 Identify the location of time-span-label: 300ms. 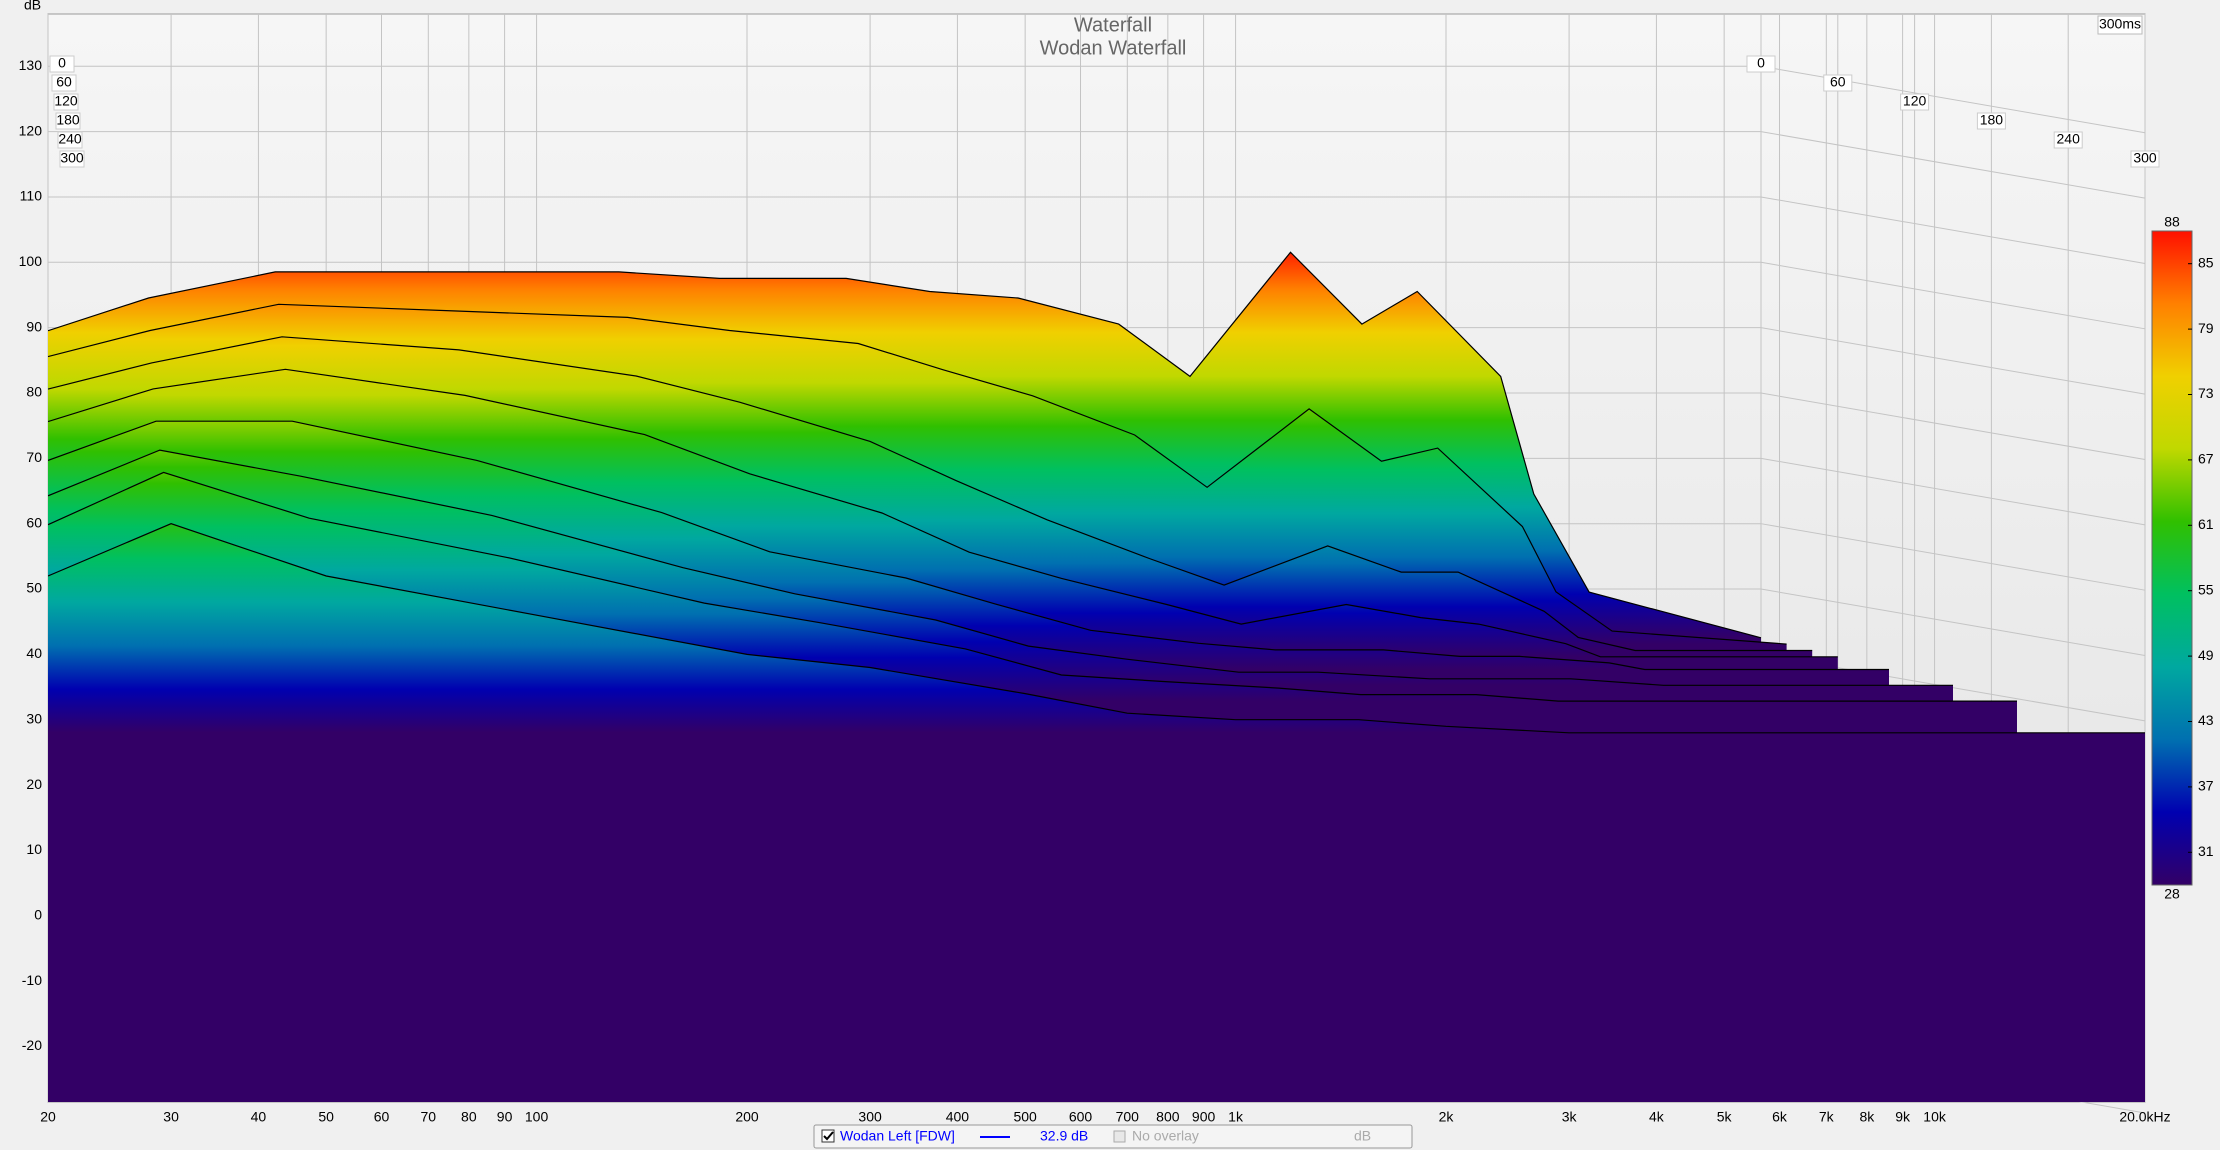
(2120, 24).